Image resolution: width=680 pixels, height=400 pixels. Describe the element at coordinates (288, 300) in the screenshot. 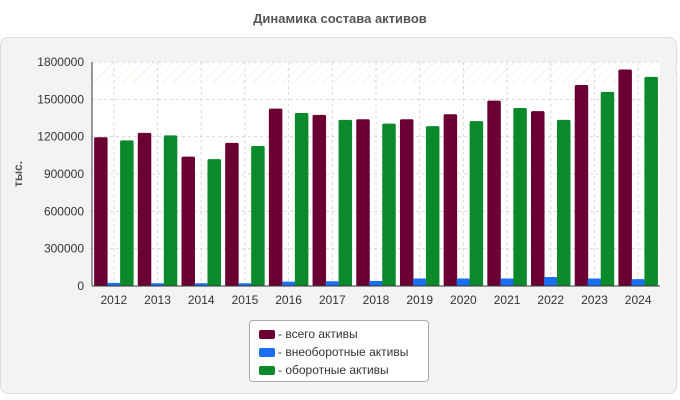

I see `x-tick-label: 2016` at that location.